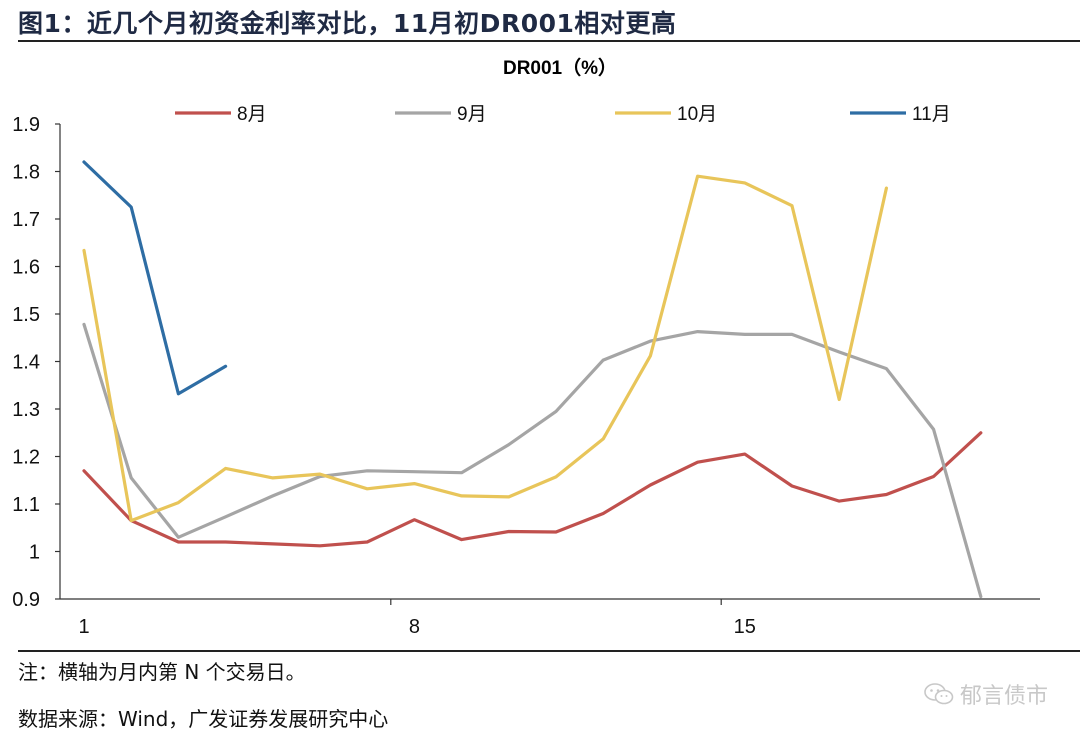  What do you see at coordinates (26, 505) in the screenshot?
I see `y-tick-label: 1.1` at bounding box center [26, 505].